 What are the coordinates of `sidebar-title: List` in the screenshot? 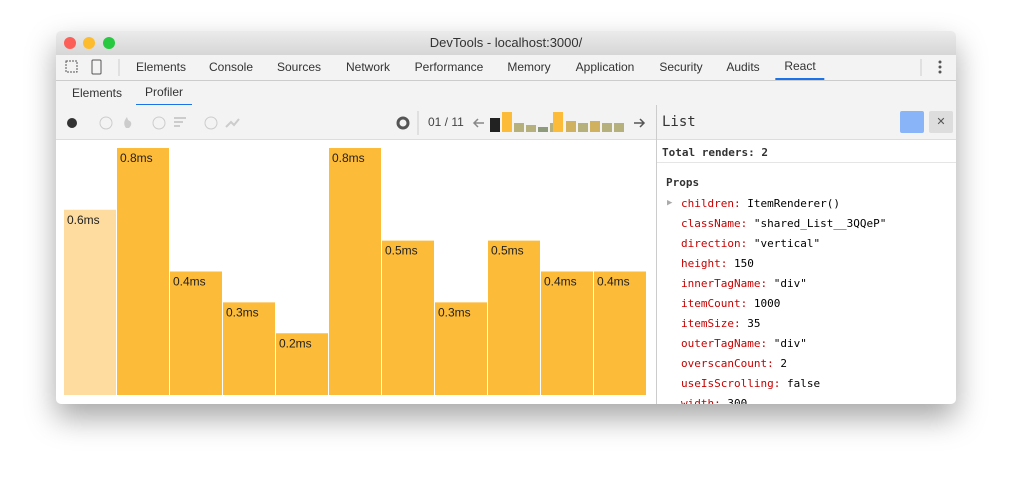 It's located at (679, 122).